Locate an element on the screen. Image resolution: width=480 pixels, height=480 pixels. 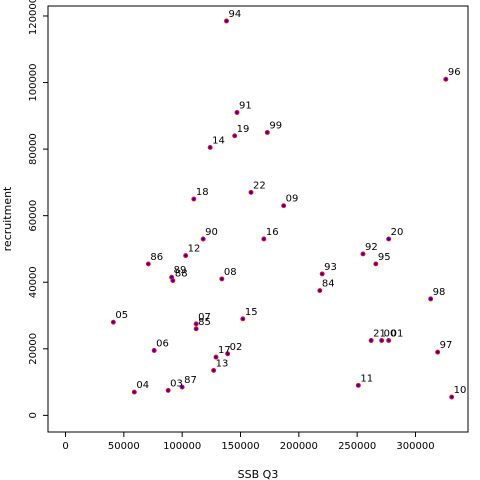
x-tick-label: 150000 is located at coordinates (240, 446).